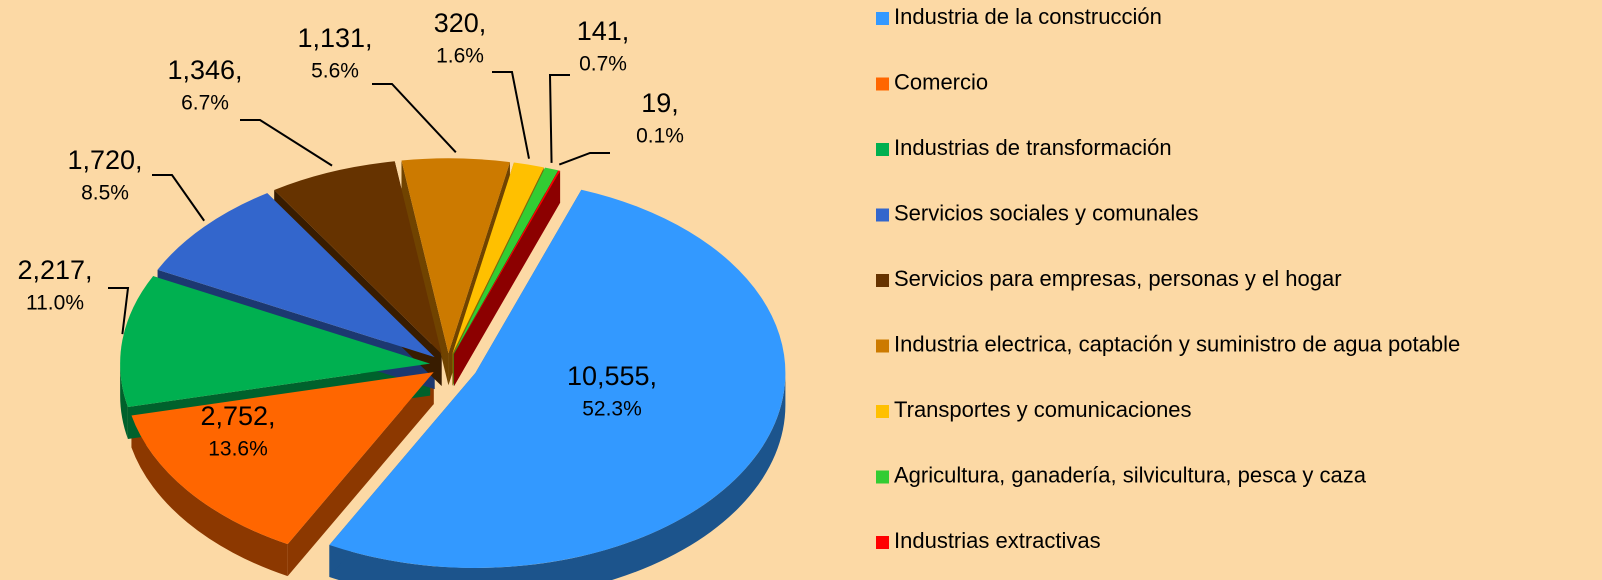  I want to click on data-label-percent: 13.6%, so click(238, 449).